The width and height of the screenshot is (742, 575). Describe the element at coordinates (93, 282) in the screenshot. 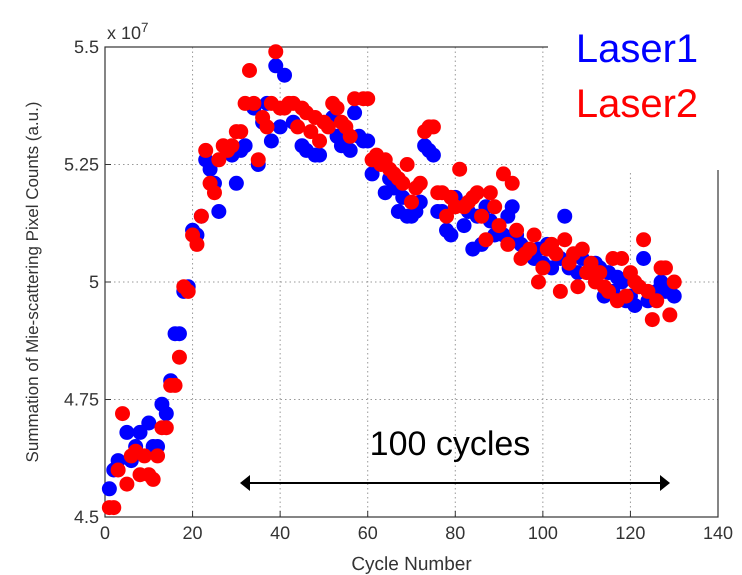

I see `y-tick-label: 5` at that location.